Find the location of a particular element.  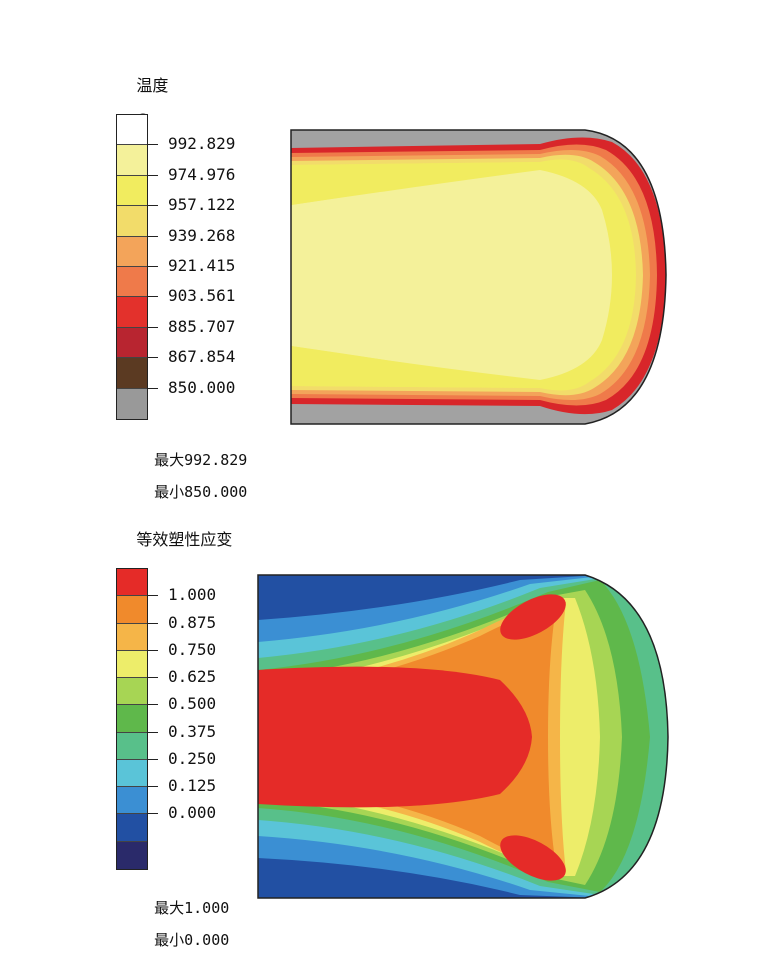

temperature-legend-value: 850.000 is located at coordinates (202, 387).